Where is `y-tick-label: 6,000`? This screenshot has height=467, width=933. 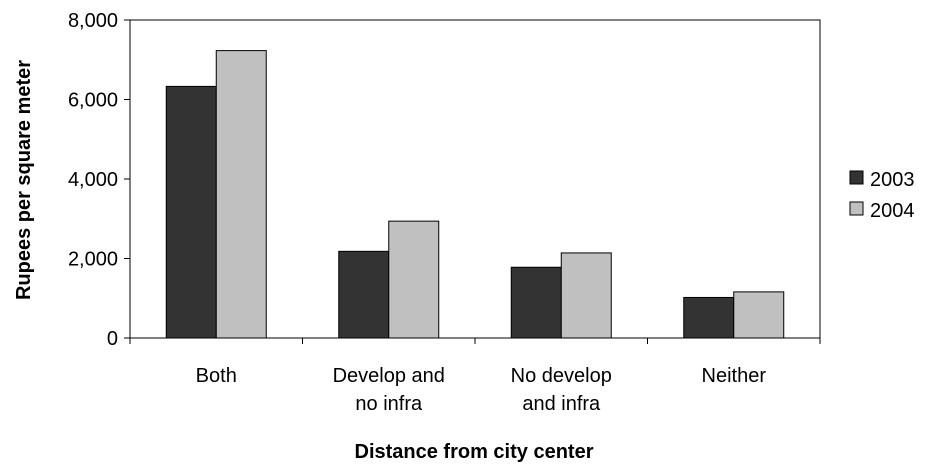
y-tick-label: 6,000 is located at coordinates (93, 101).